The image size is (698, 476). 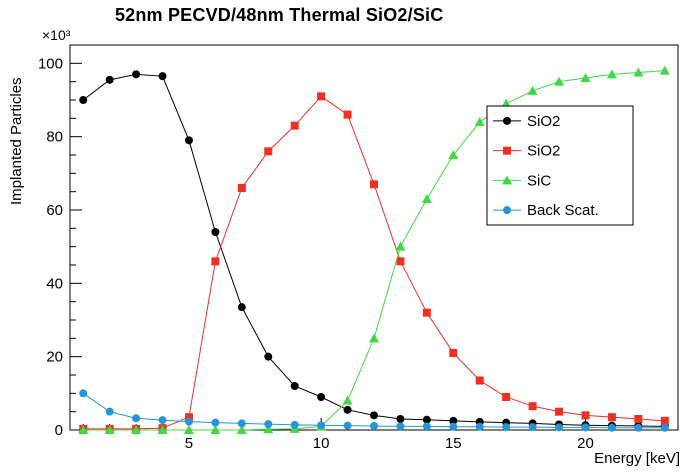 I want to click on x-axis-title: Energy [keV], so click(x=637, y=458).